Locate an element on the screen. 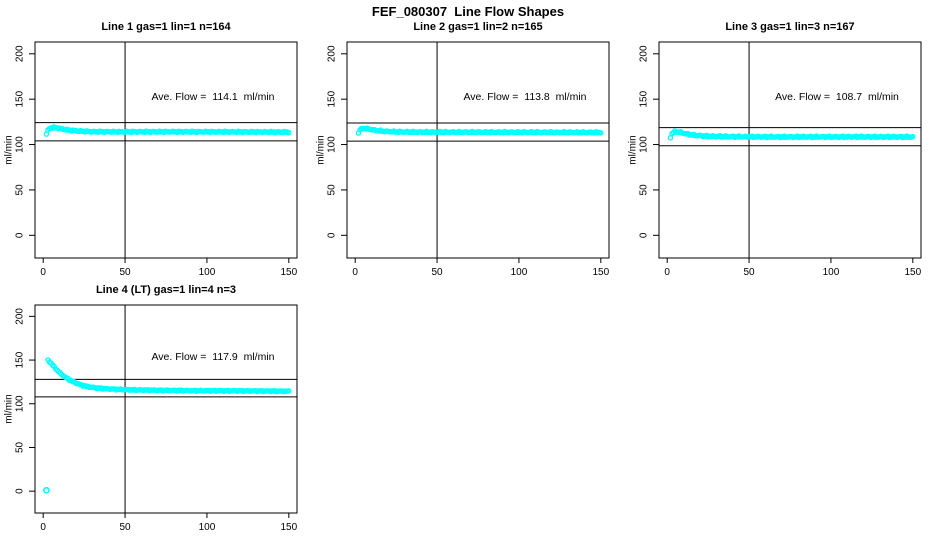  flow-outlier-point is located at coordinates (46, 490).